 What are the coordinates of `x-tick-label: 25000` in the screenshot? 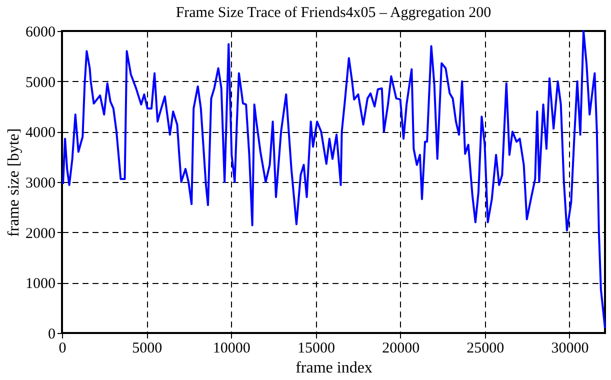 It's located at (485, 348).